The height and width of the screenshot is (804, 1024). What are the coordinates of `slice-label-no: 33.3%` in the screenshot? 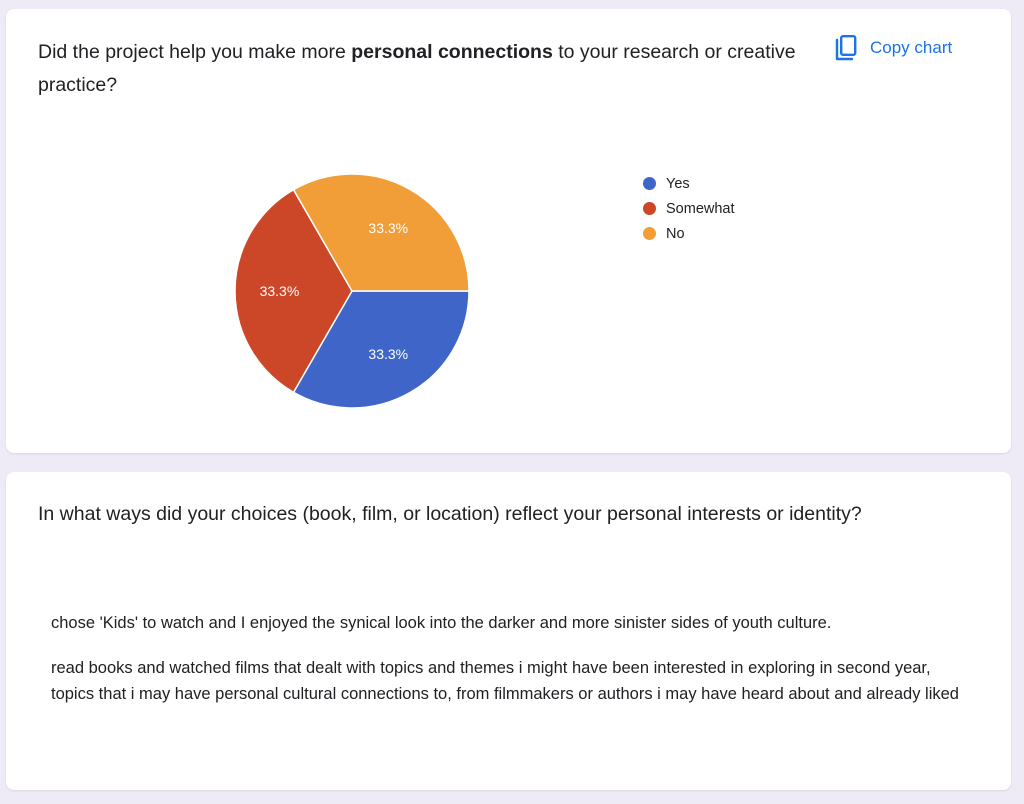 It's located at (388, 228).